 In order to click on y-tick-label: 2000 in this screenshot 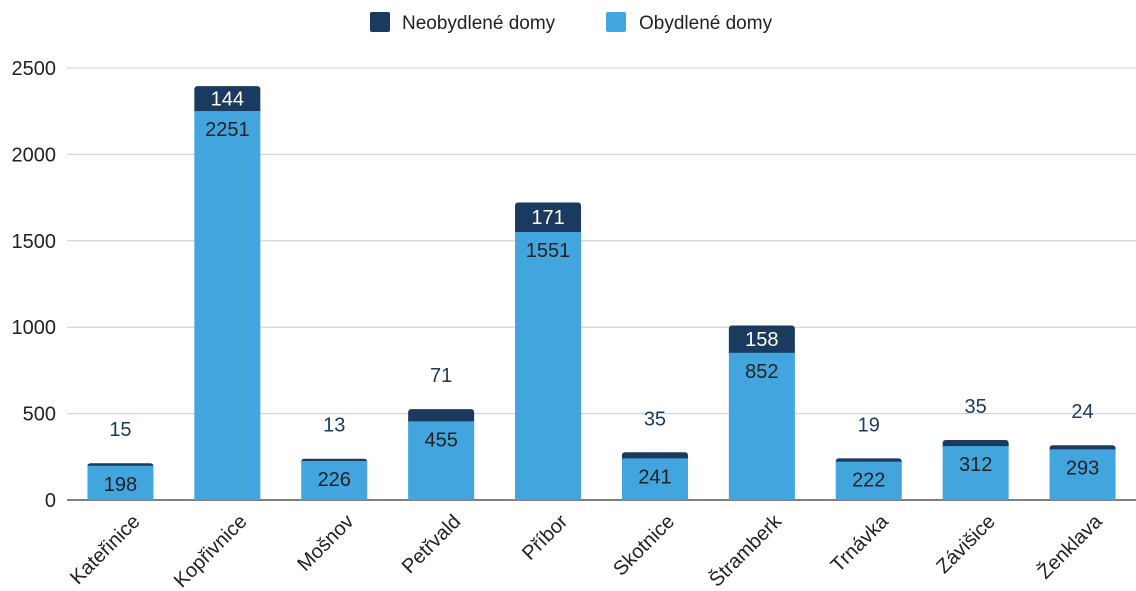, I will do `click(34, 155)`.